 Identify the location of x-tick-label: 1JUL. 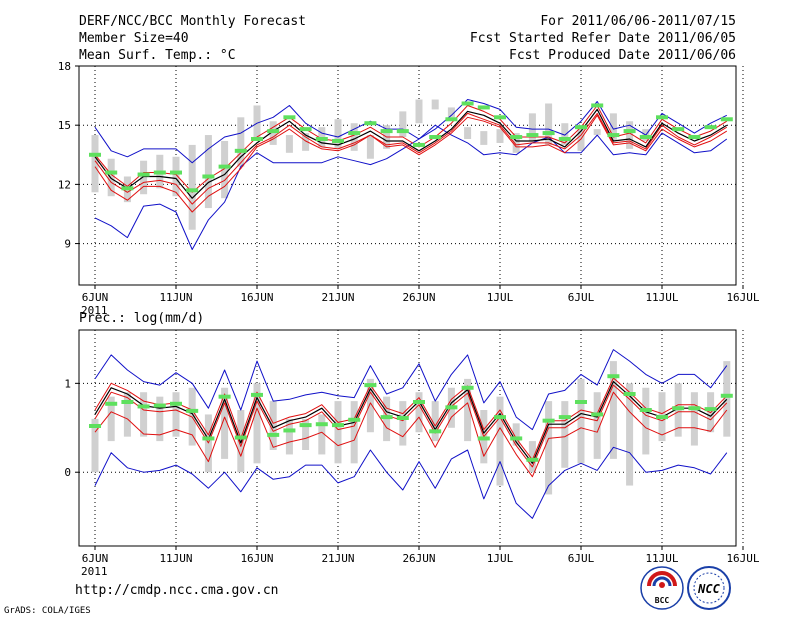
(500, 558).